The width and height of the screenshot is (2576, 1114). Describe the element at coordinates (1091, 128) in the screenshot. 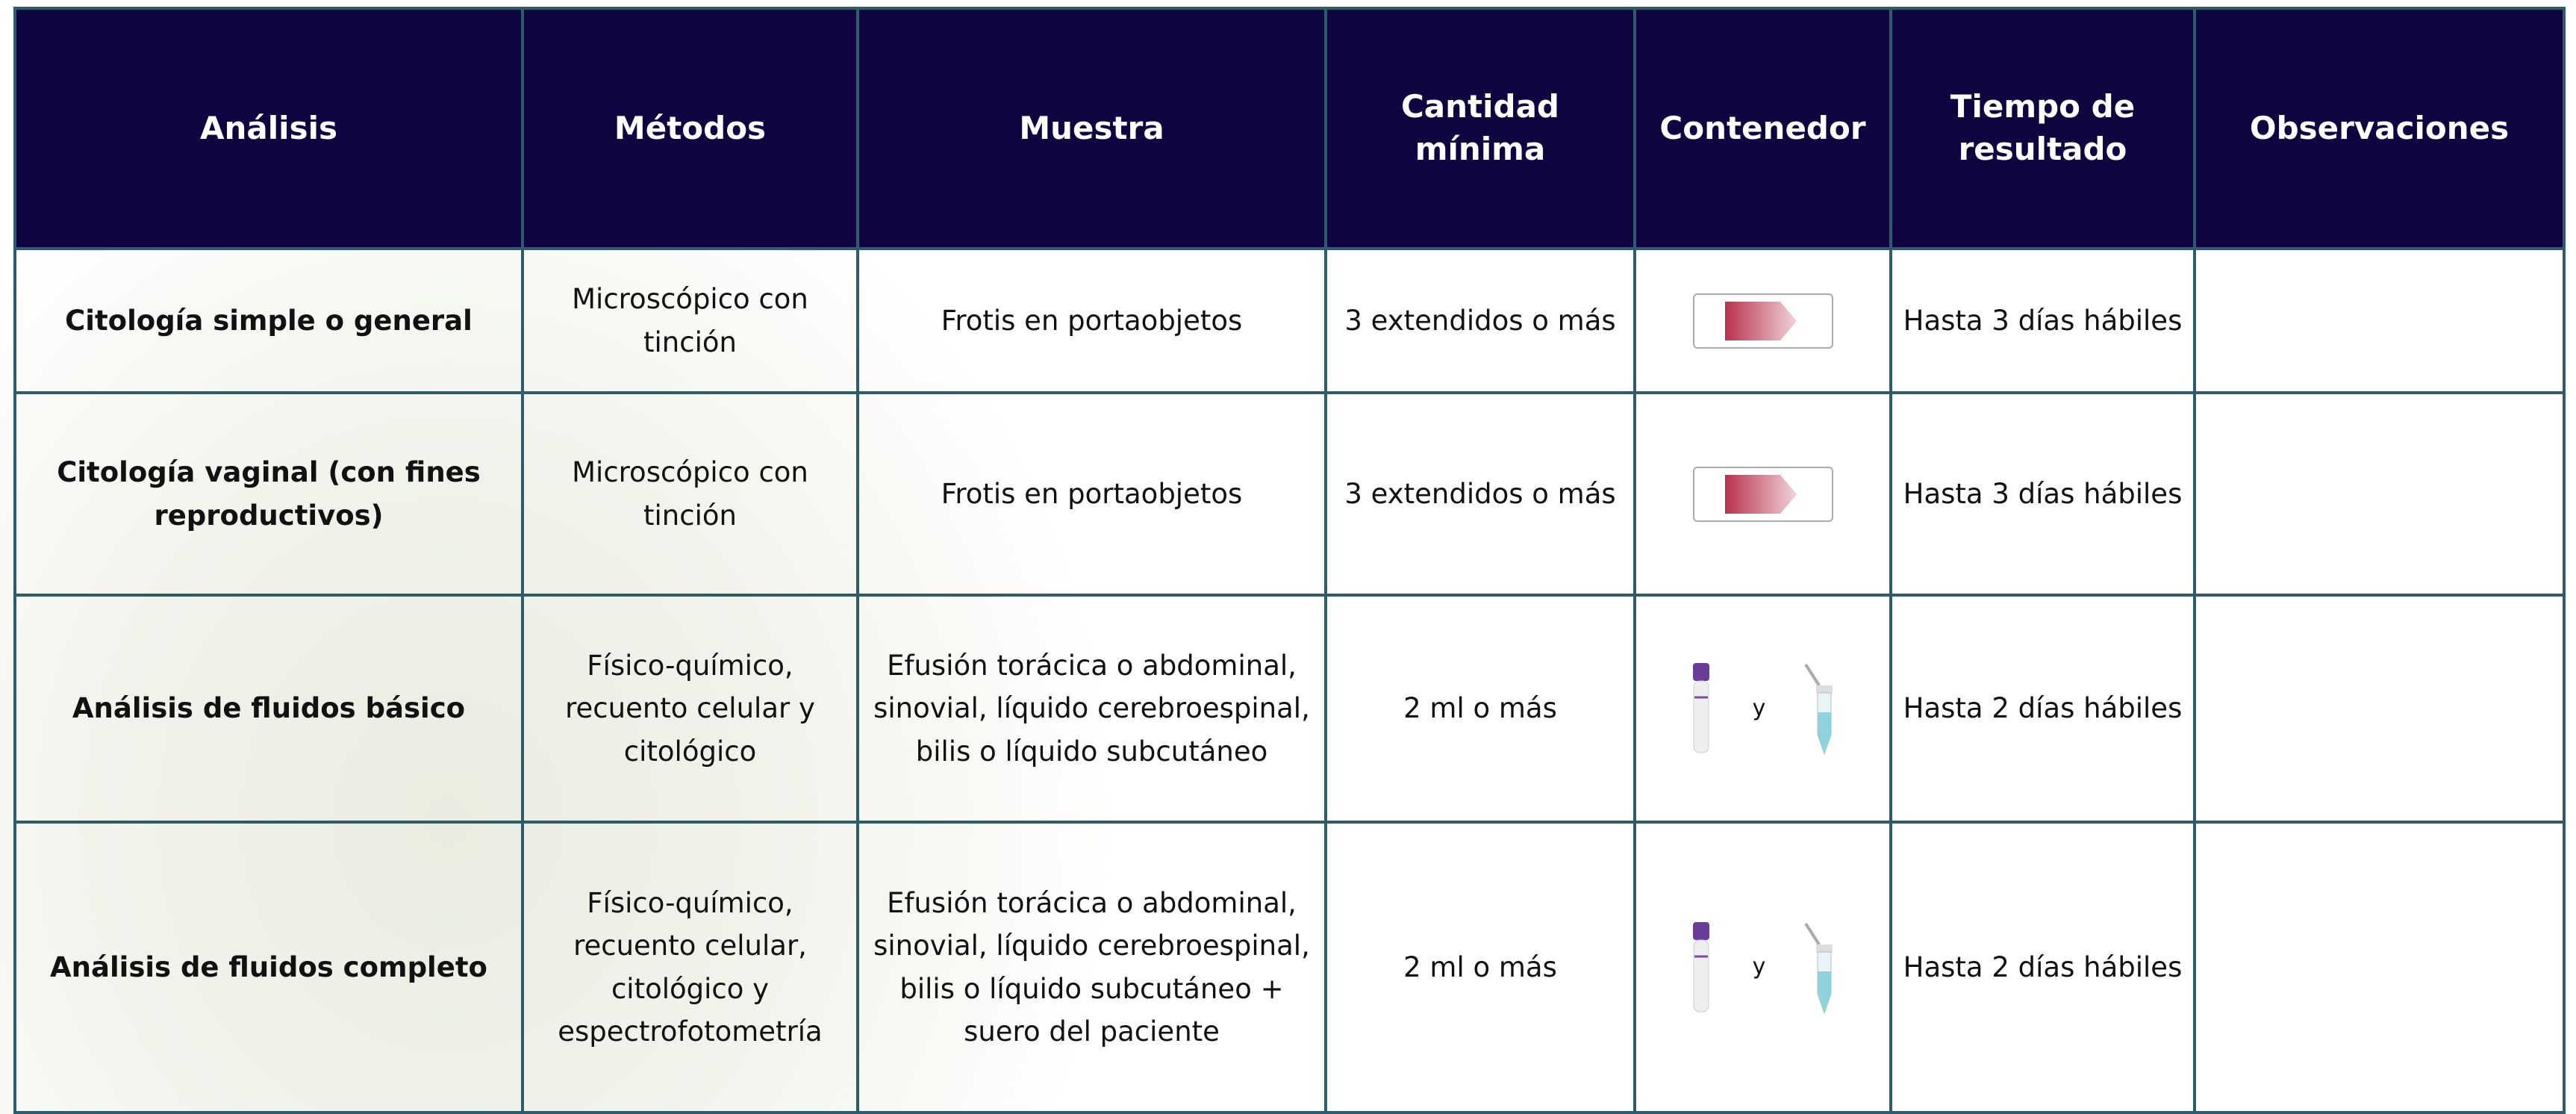

I see `column-header: Muestra` at that location.